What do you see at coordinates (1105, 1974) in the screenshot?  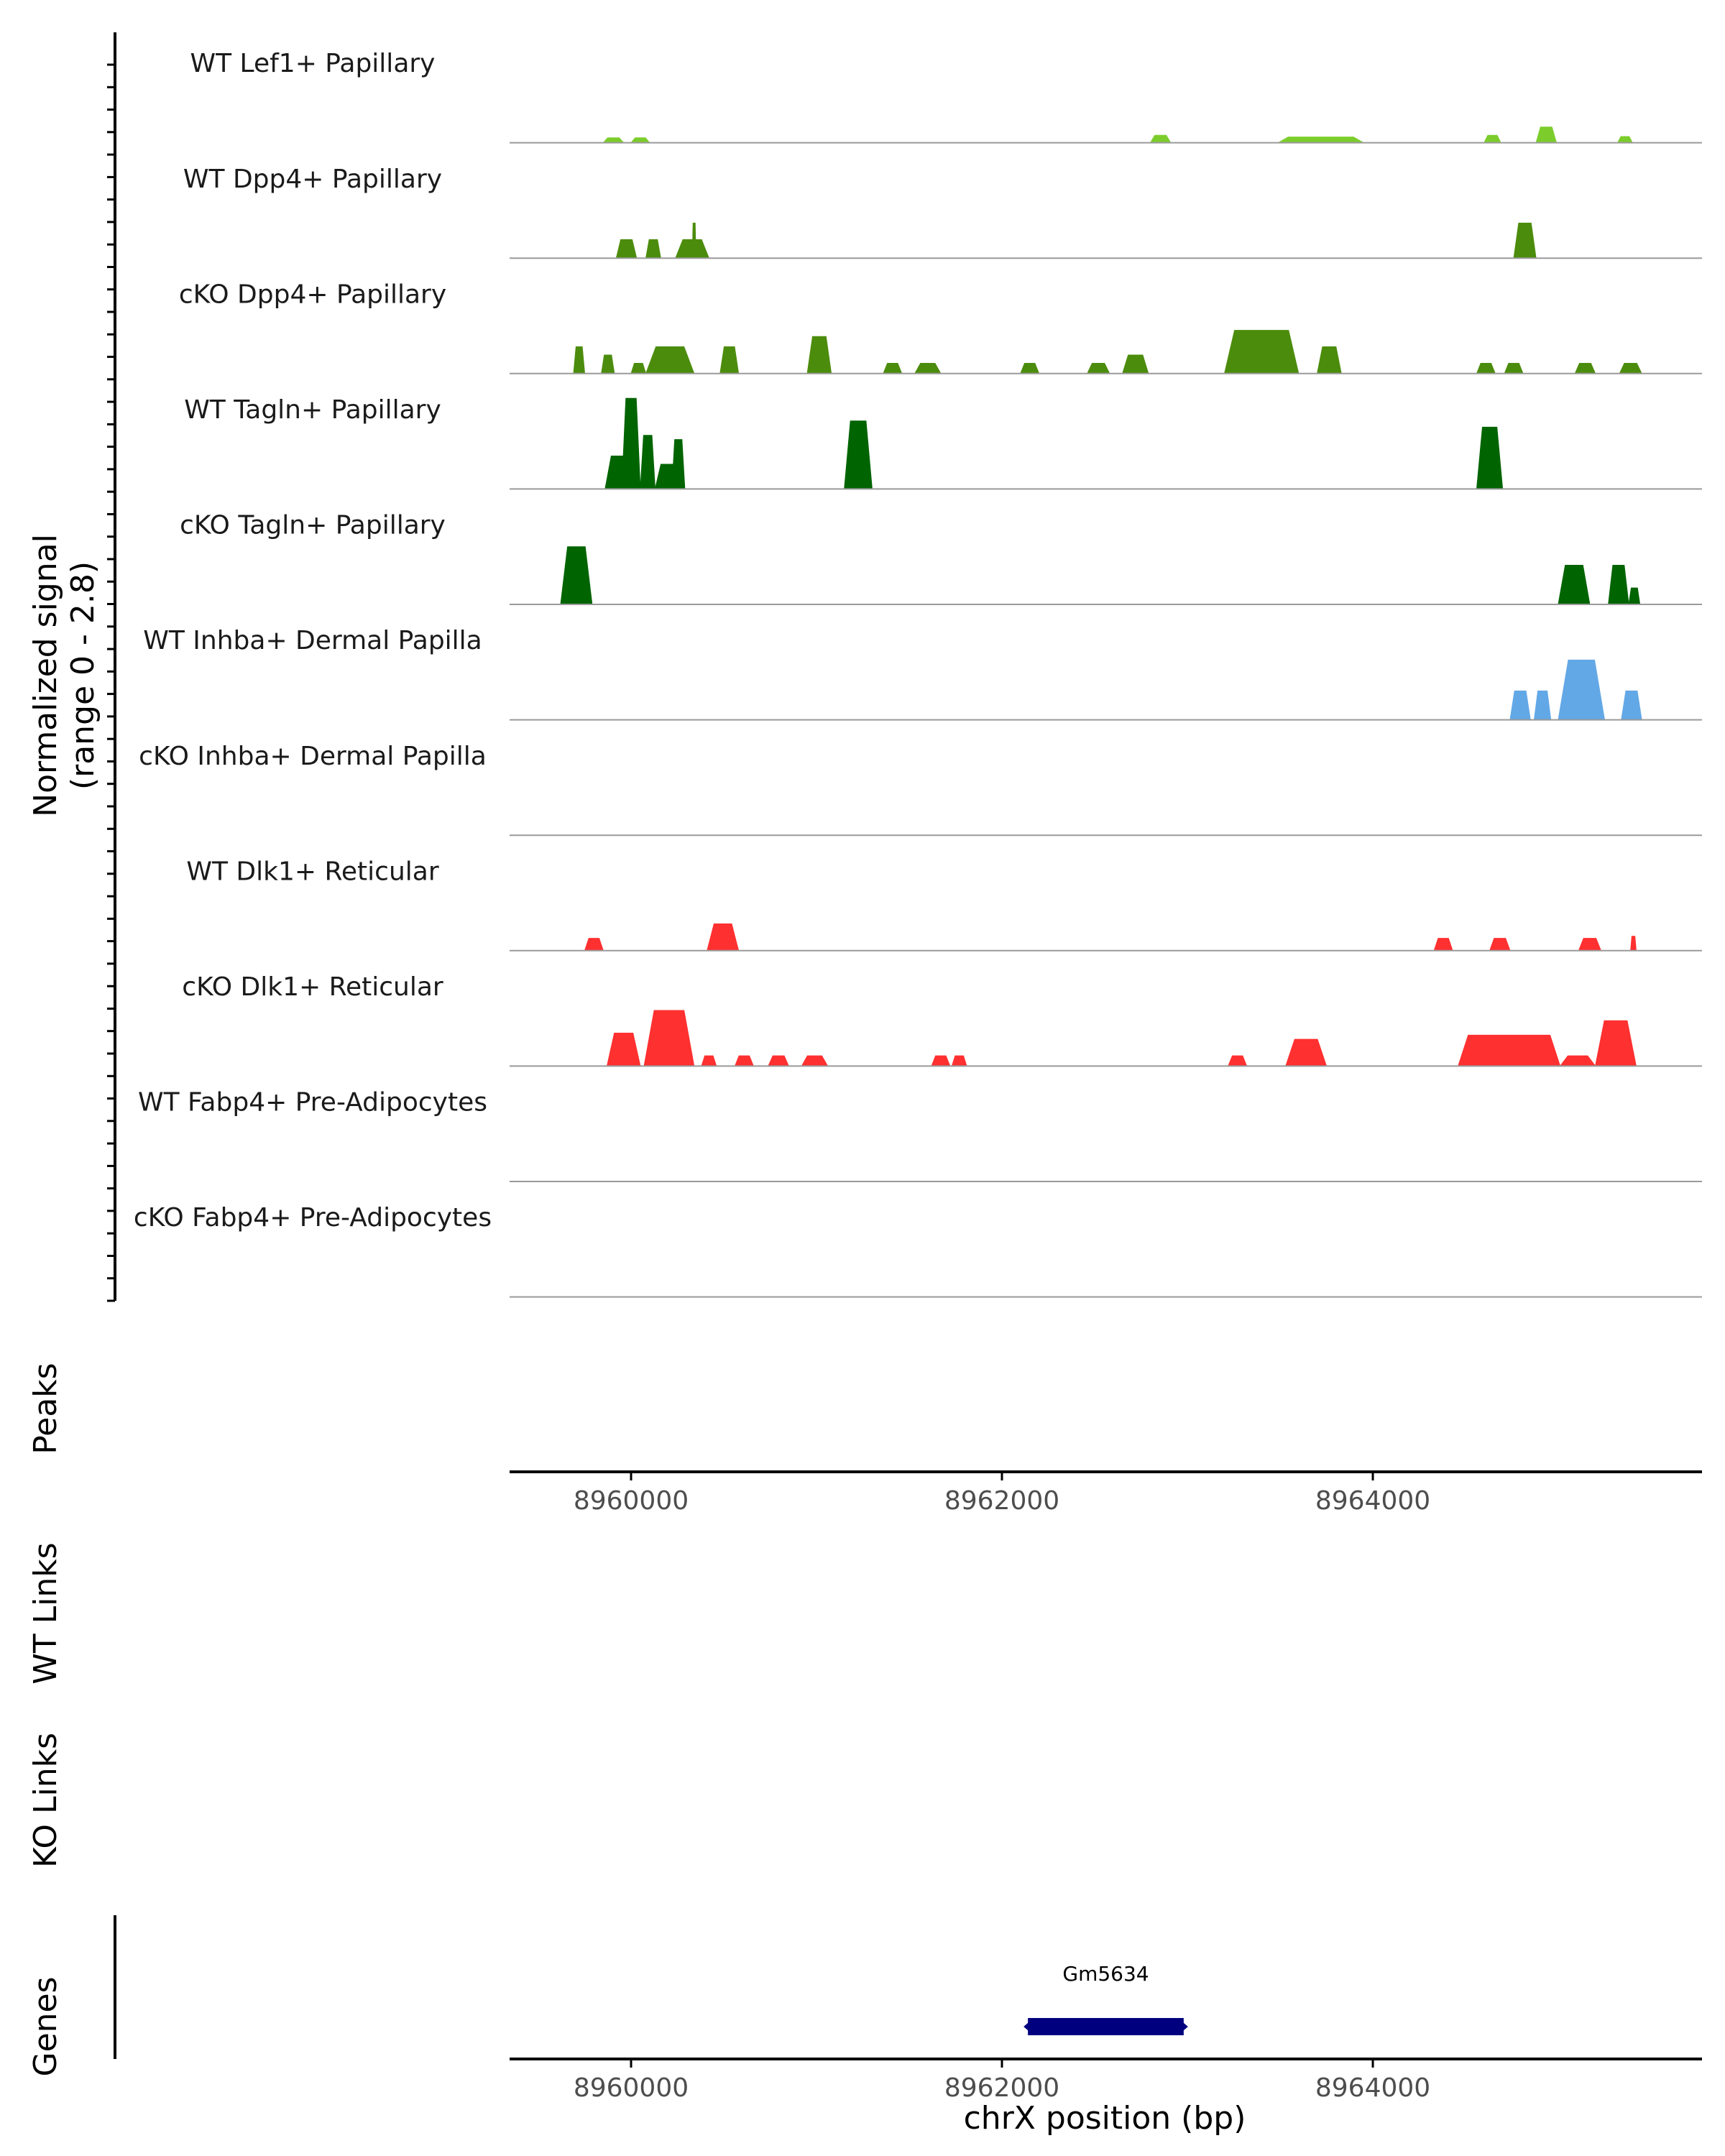 I see `gene-name-label: Gm5634` at bounding box center [1105, 1974].